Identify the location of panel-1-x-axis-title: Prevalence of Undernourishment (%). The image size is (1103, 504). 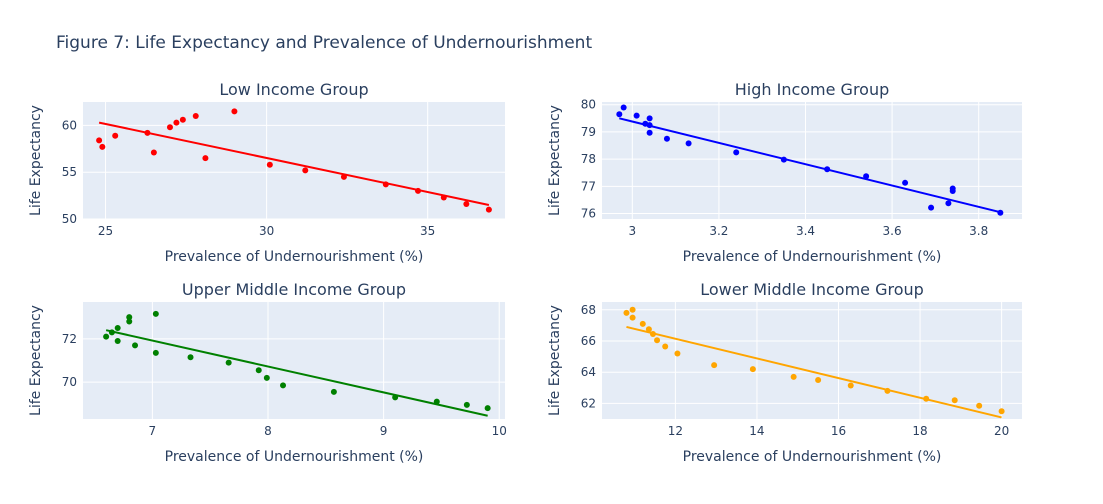
(294, 257).